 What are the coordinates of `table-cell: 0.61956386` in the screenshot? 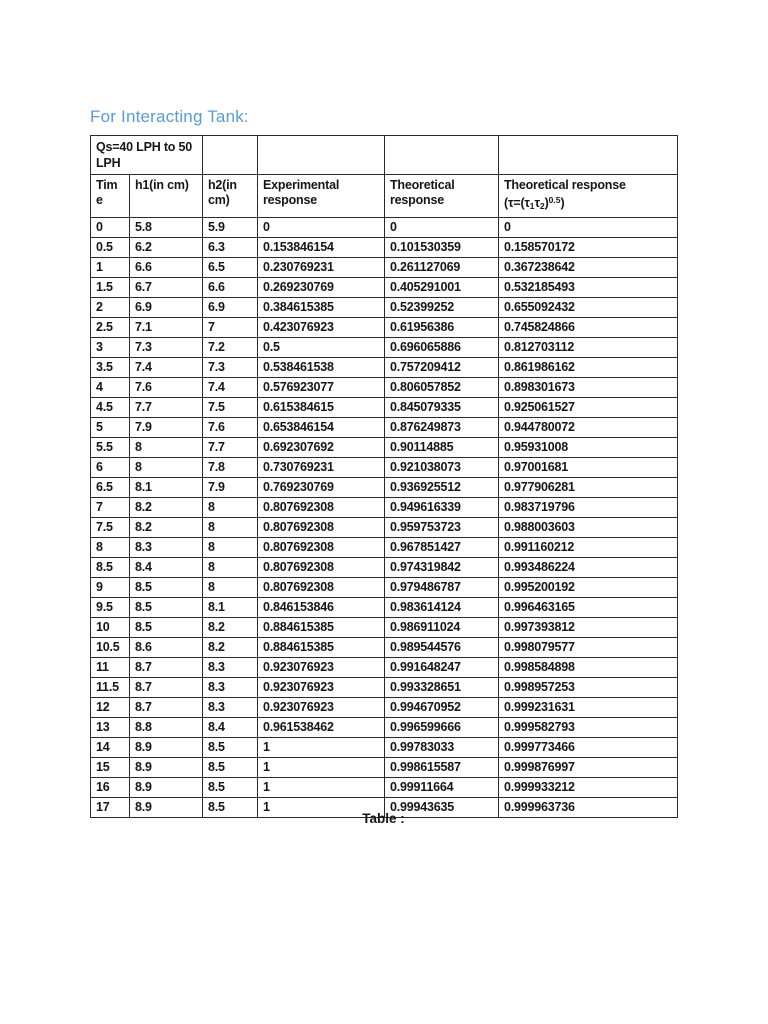 It's located at (441, 327).